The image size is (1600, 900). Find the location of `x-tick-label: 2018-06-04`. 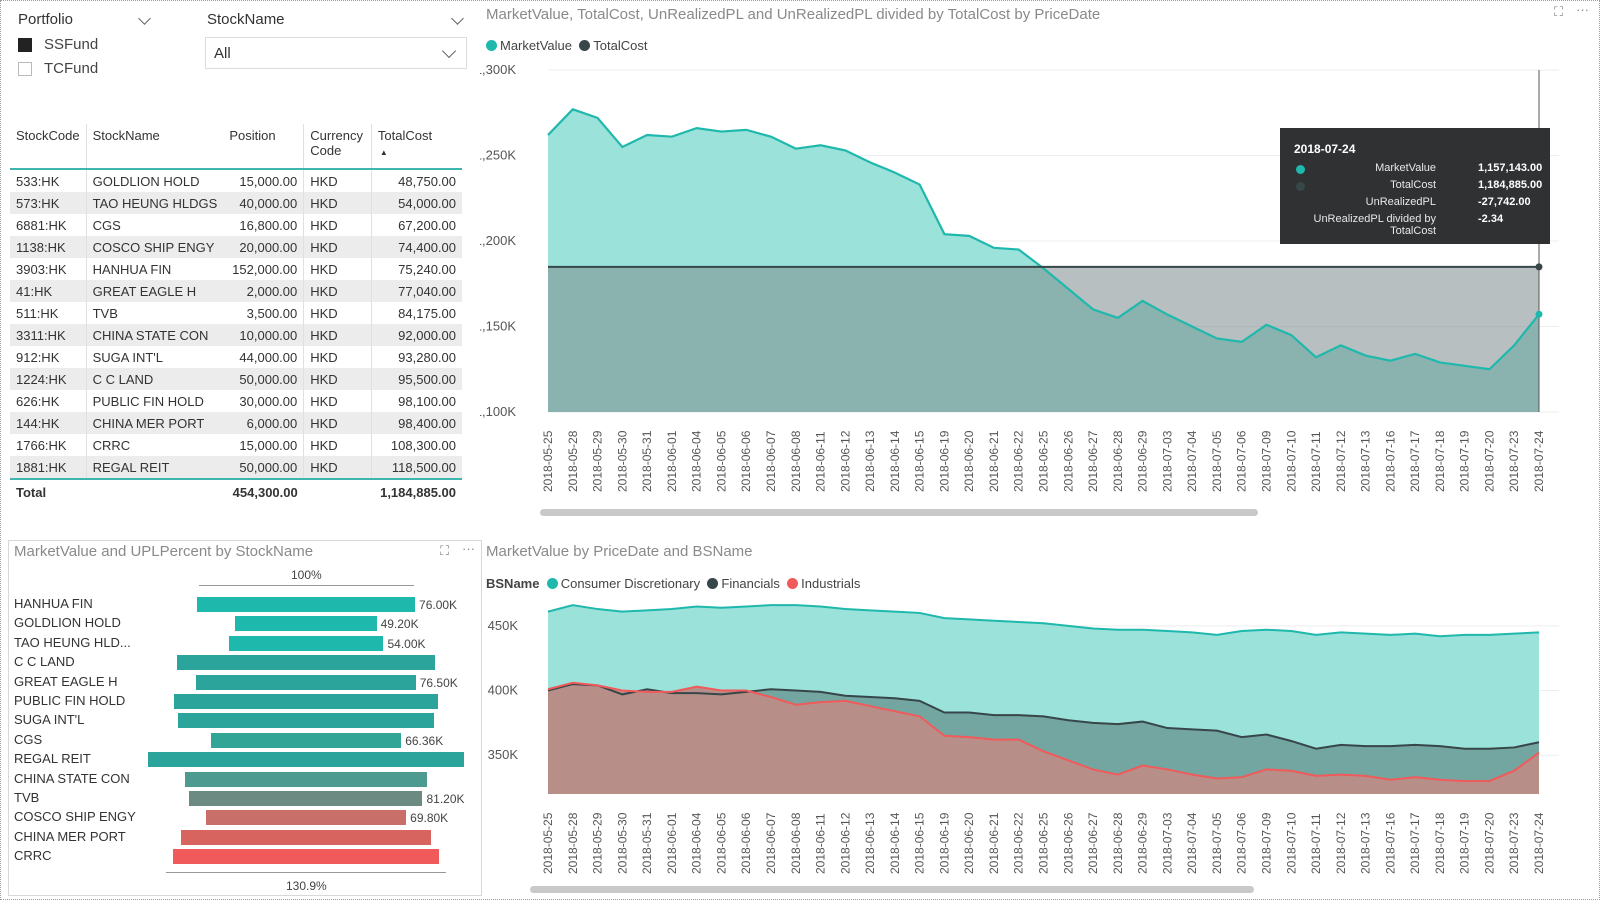

x-tick-label: 2018-06-04 is located at coordinates (697, 461).